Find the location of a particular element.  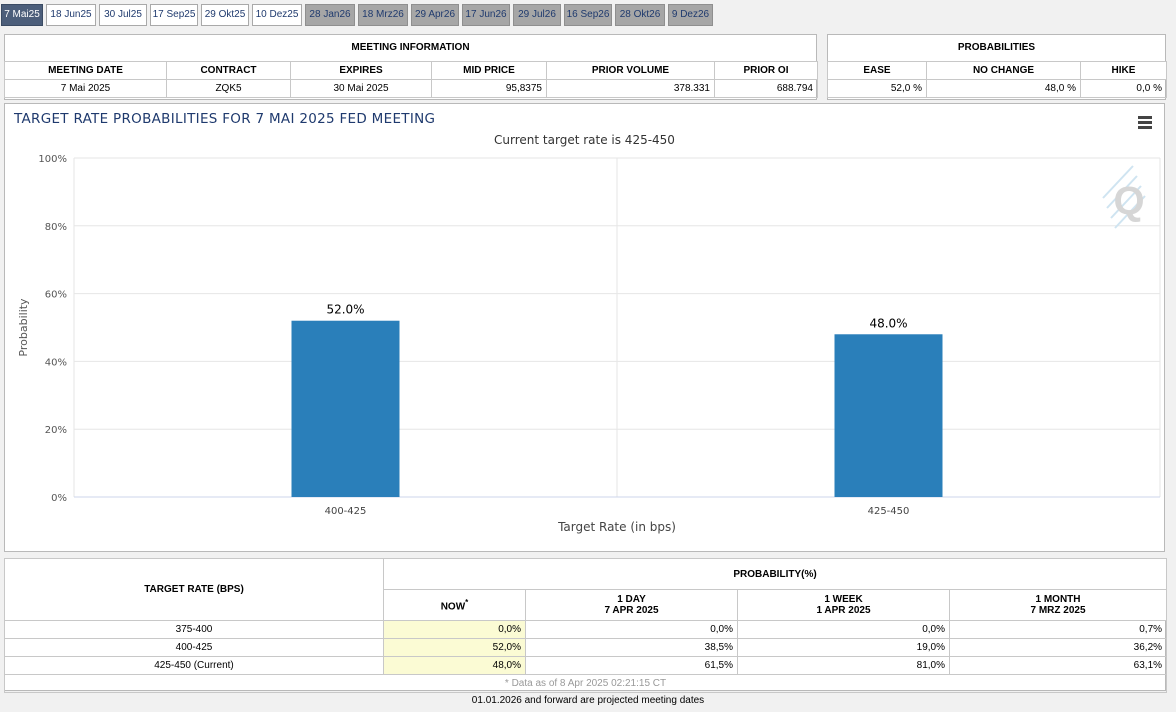

tab-10-dez25: 10 Dez25 is located at coordinates (277, 15).